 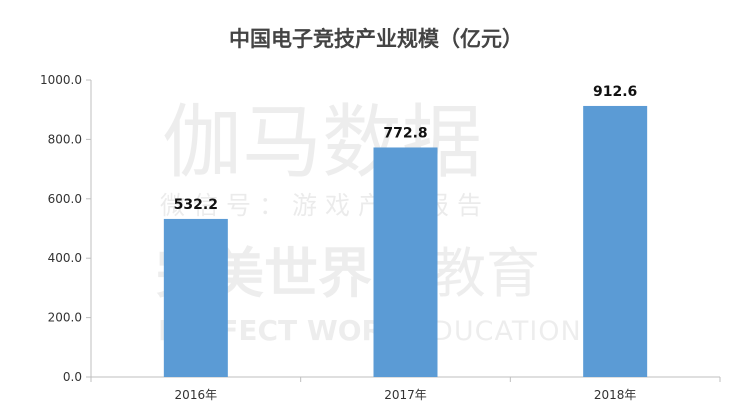 What do you see at coordinates (615, 395) in the screenshot?
I see `x-tick-label: 2018年` at bounding box center [615, 395].